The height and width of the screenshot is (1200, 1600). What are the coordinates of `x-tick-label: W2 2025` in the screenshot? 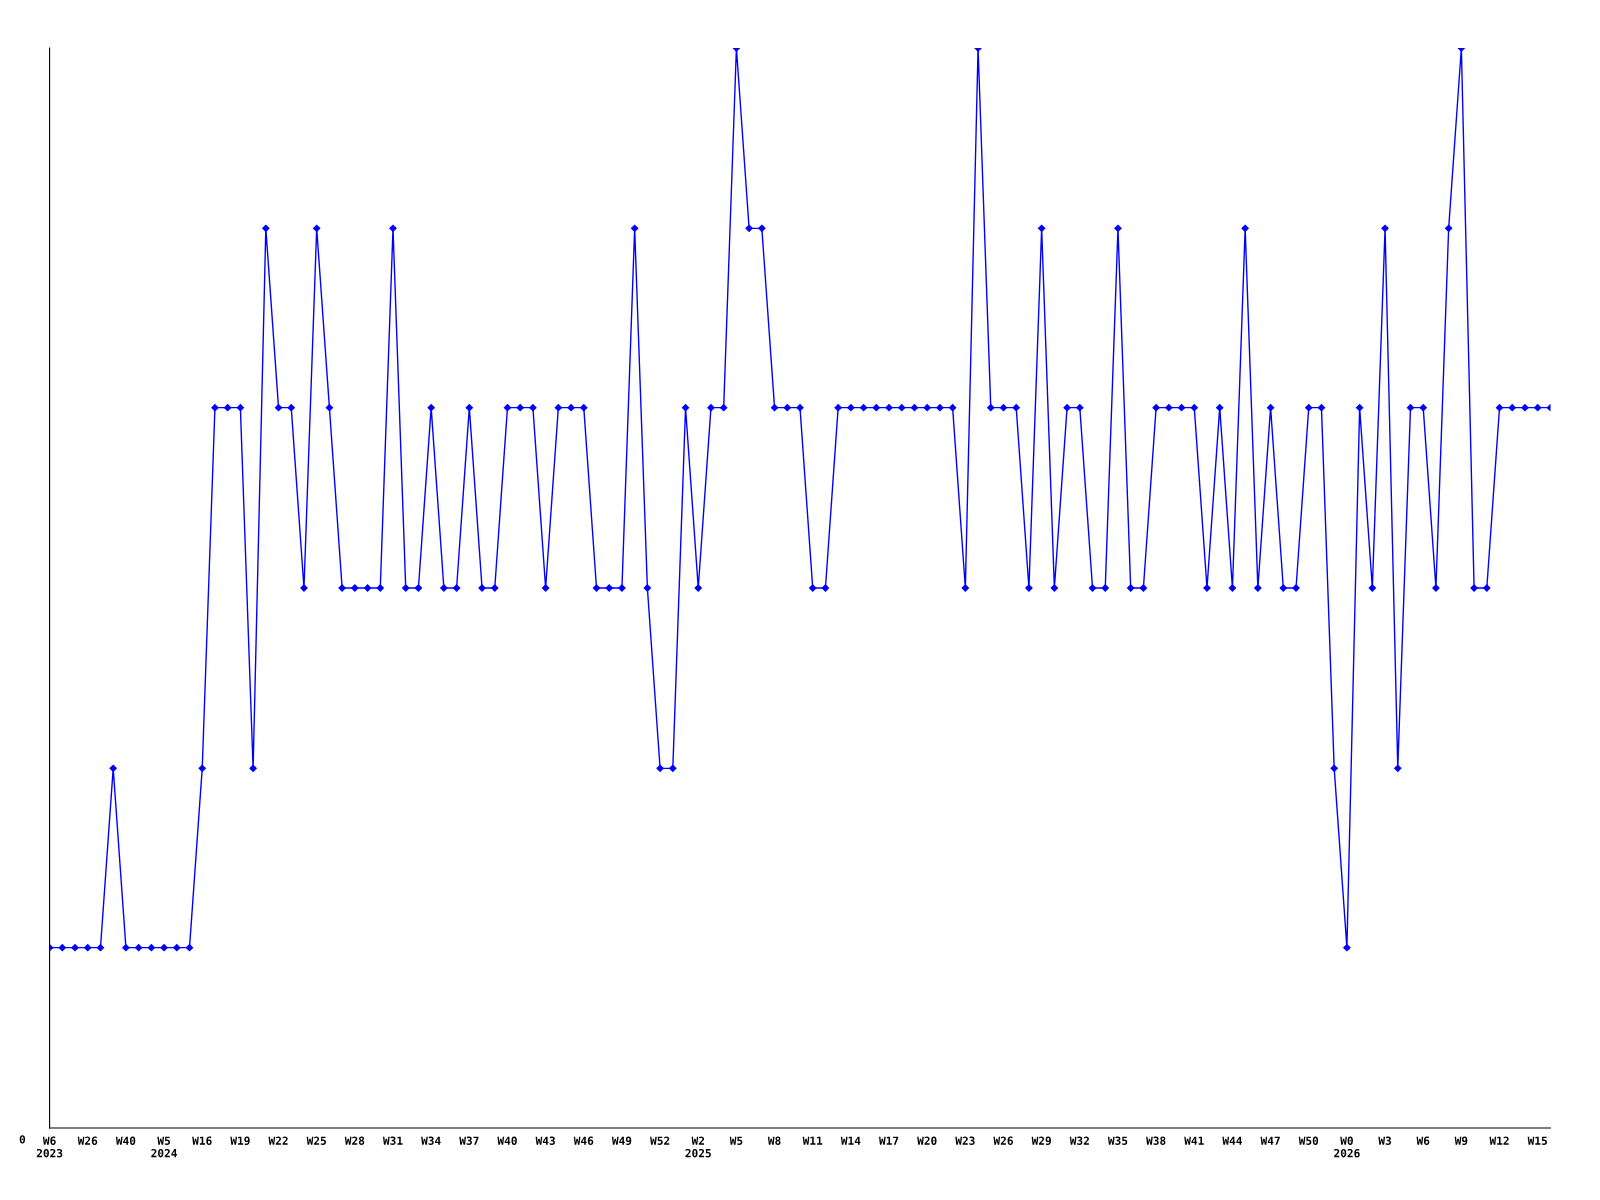 It's located at (698, 1147).